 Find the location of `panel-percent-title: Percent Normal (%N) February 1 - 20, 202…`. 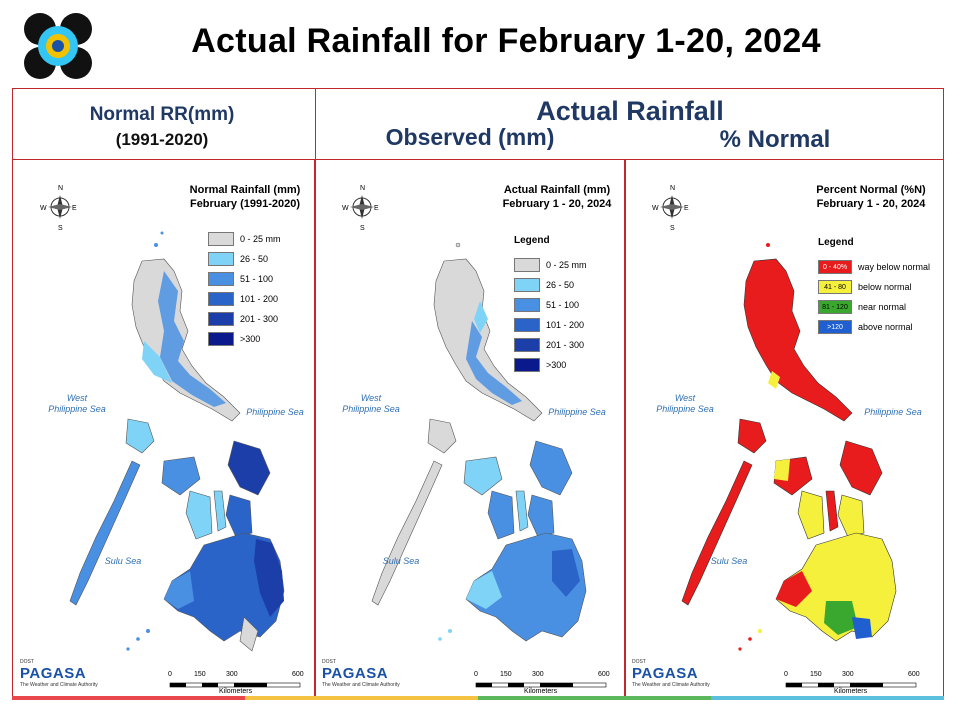

panel-percent-title: Percent Normal (%N) February 1 - 20, 202… is located at coordinates (871, 197).